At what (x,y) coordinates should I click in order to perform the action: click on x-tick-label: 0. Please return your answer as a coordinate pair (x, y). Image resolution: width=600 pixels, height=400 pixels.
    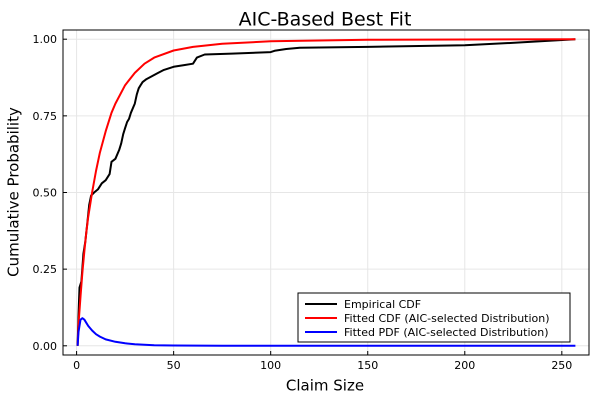
    Looking at the image, I should click on (76, 365).